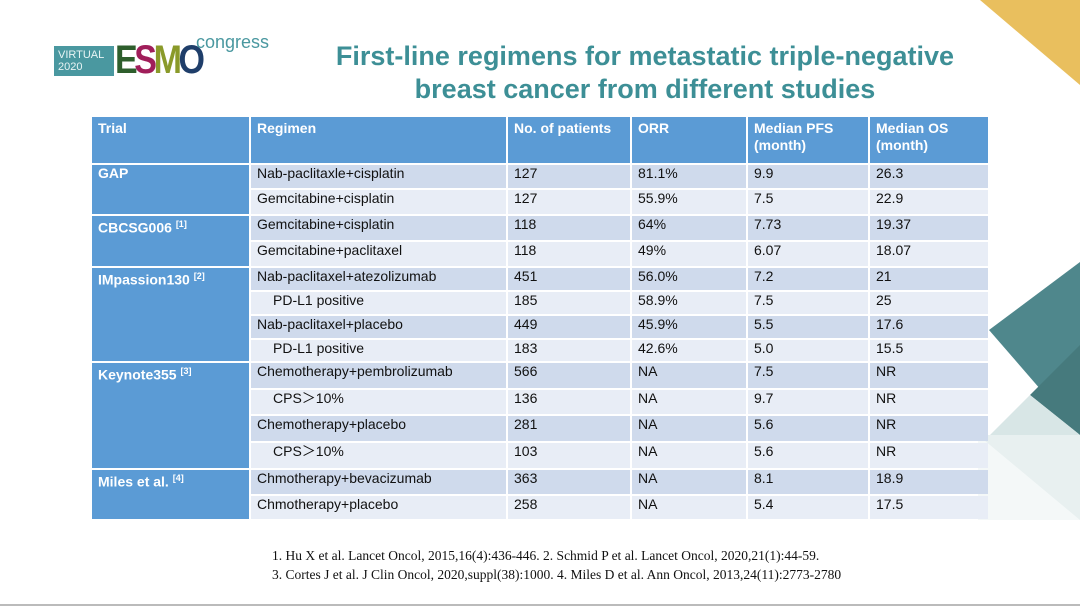 The width and height of the screenshot is (1080, 607). I want to click on os-cell: 21, so click(929, 279).